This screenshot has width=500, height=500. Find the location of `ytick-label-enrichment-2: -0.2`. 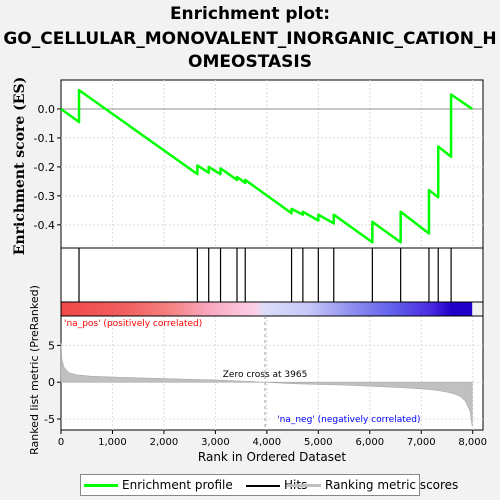

ytick-label-enrichment-2: -0.2 is located at coordinates (44, 167).